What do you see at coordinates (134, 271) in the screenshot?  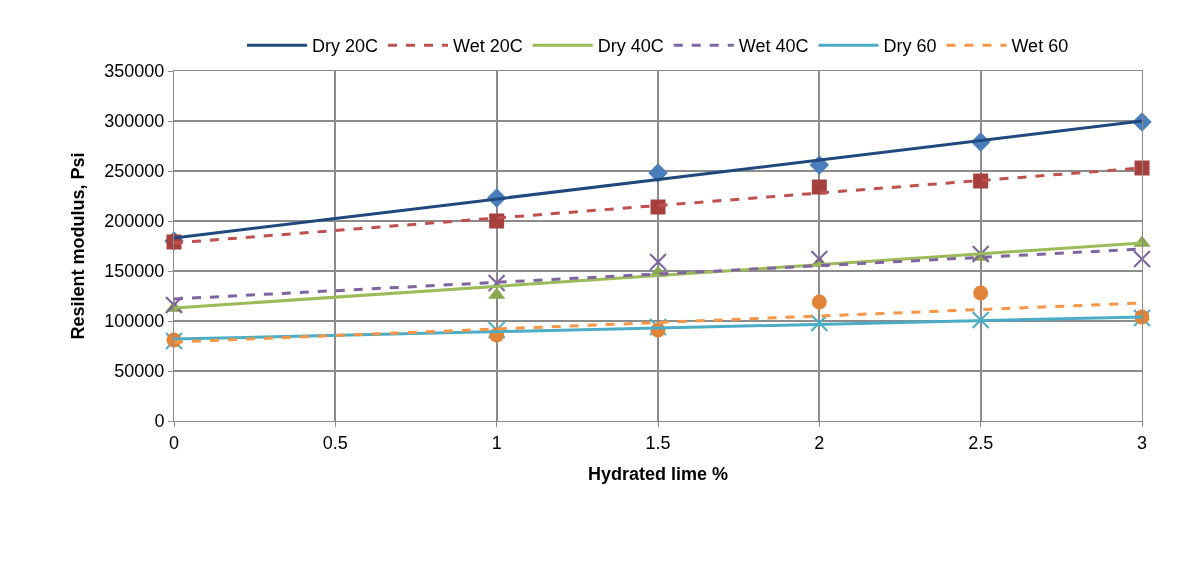 I see `y-tick-label: 150000` at bounding box center [134, 271].